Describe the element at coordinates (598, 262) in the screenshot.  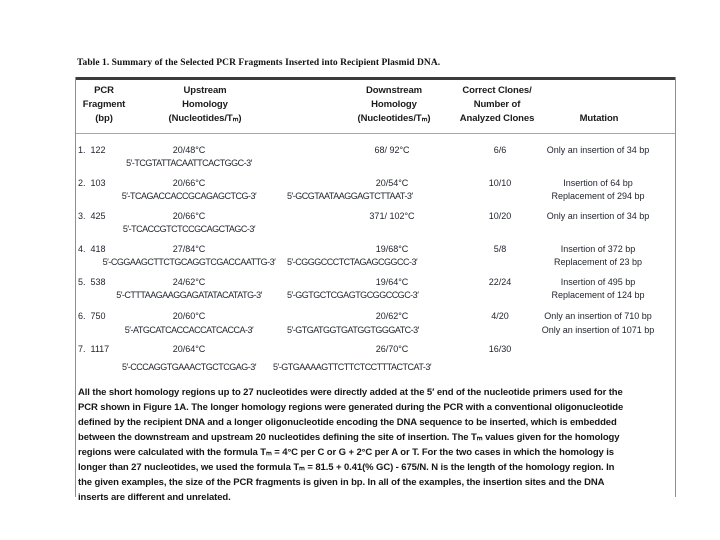
I see `row4-mutation-l2: Replacement of 23 bp` at that location.